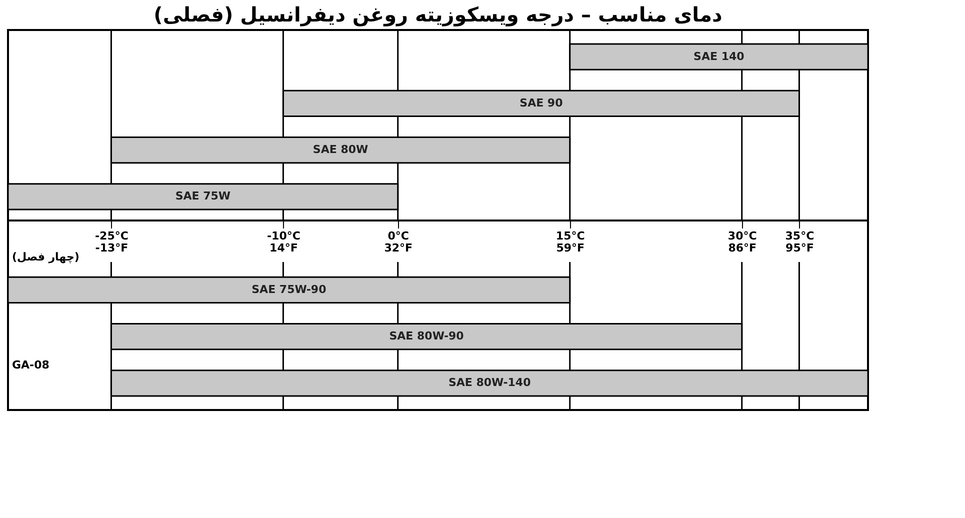  Describe the element at coordinates (426, 336) in the screenshot. I see `y-tick-label: SAE 80W-90` at that location.